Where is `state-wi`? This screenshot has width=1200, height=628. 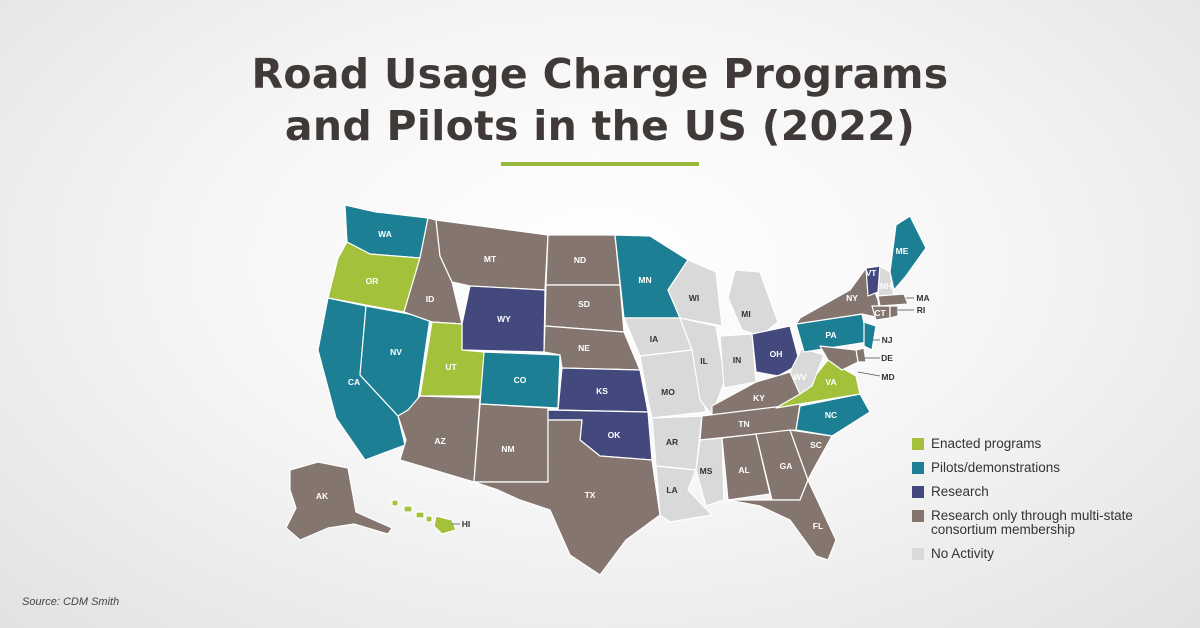 state-wi is located at coordinates (695, 293).